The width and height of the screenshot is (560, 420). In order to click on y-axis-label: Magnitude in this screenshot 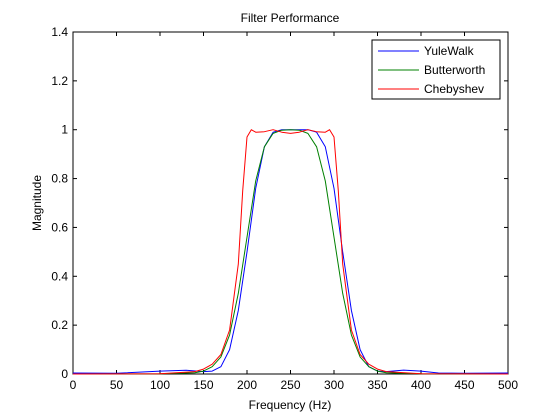, I will do `click(37, 203)`.